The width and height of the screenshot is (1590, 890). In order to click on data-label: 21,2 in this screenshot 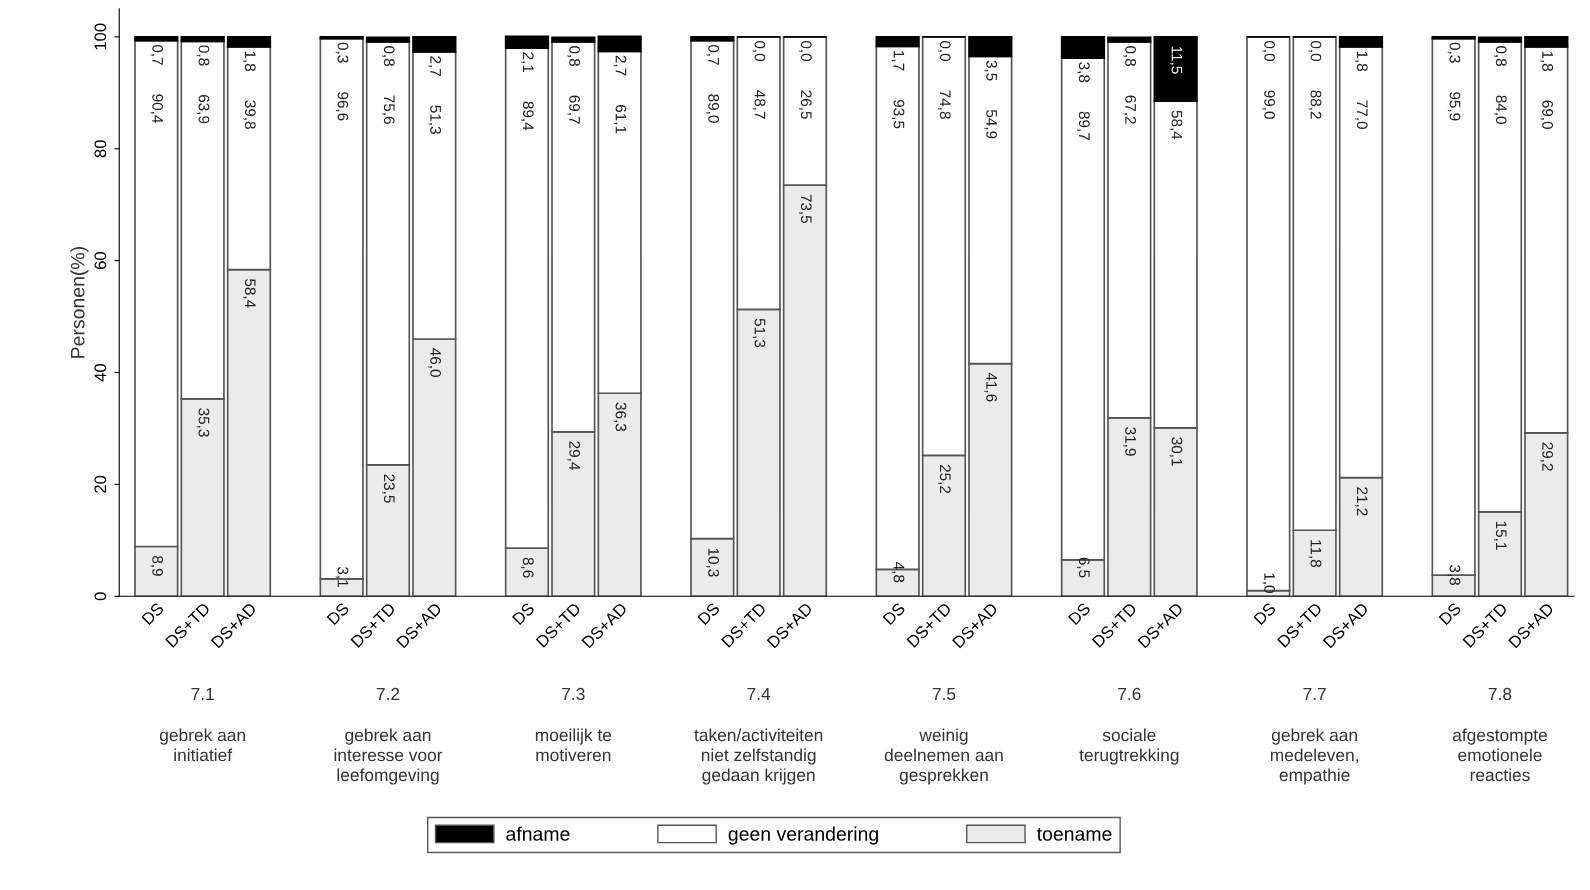, I will do `click(1361, 501)`.